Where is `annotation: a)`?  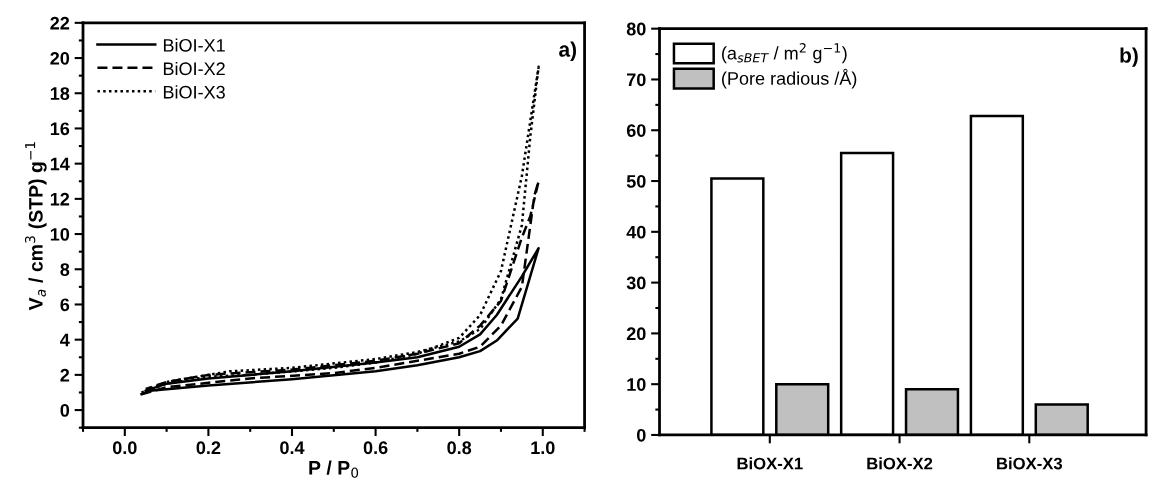
annotation: a) is located at coordinates (568, 51).